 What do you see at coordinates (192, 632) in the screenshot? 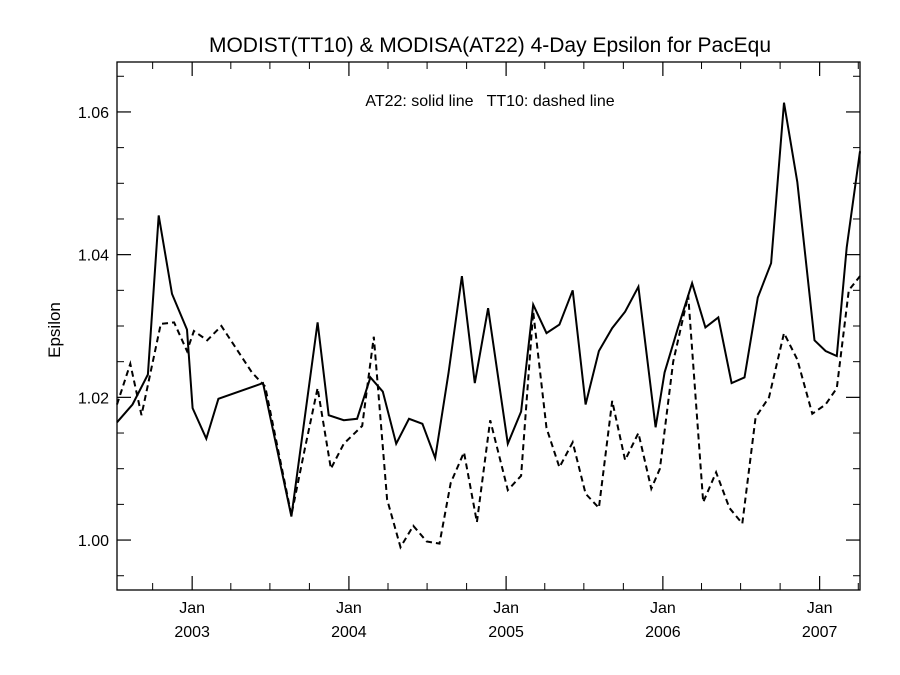
I see `x-tick-label-year: 2003` at bounding box center [192, 632].